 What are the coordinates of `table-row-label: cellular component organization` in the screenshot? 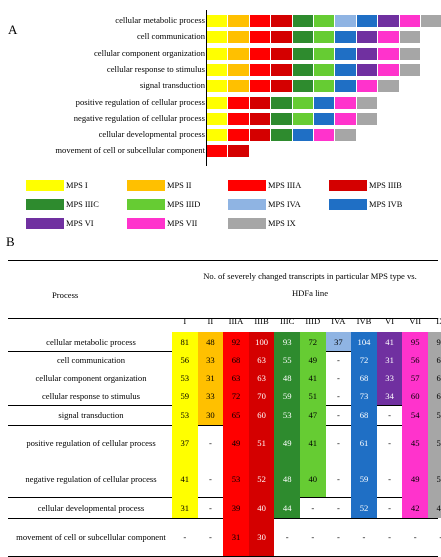 It's located at (91, 378).